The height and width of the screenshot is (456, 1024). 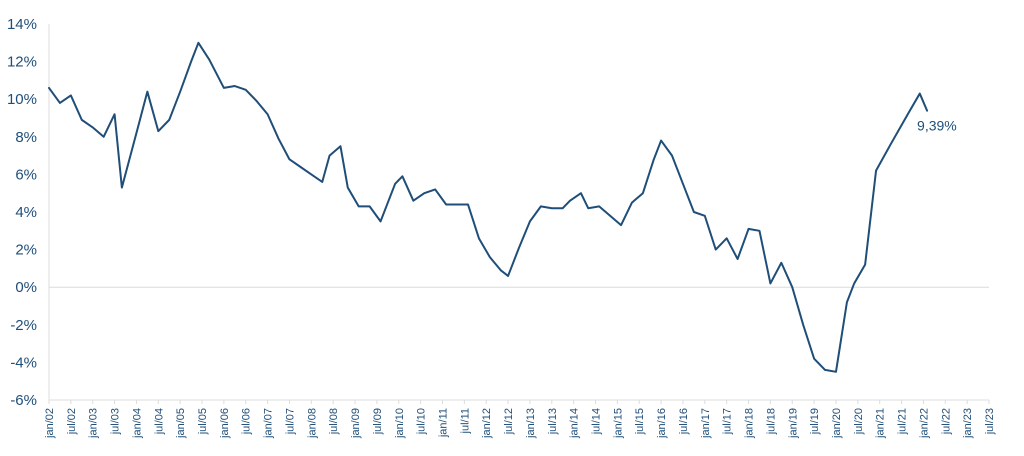 What do you see at coordinates (22, 24) in the screenshot?
I see `y-tick-label: 14%` at bounding box center [22, 24].